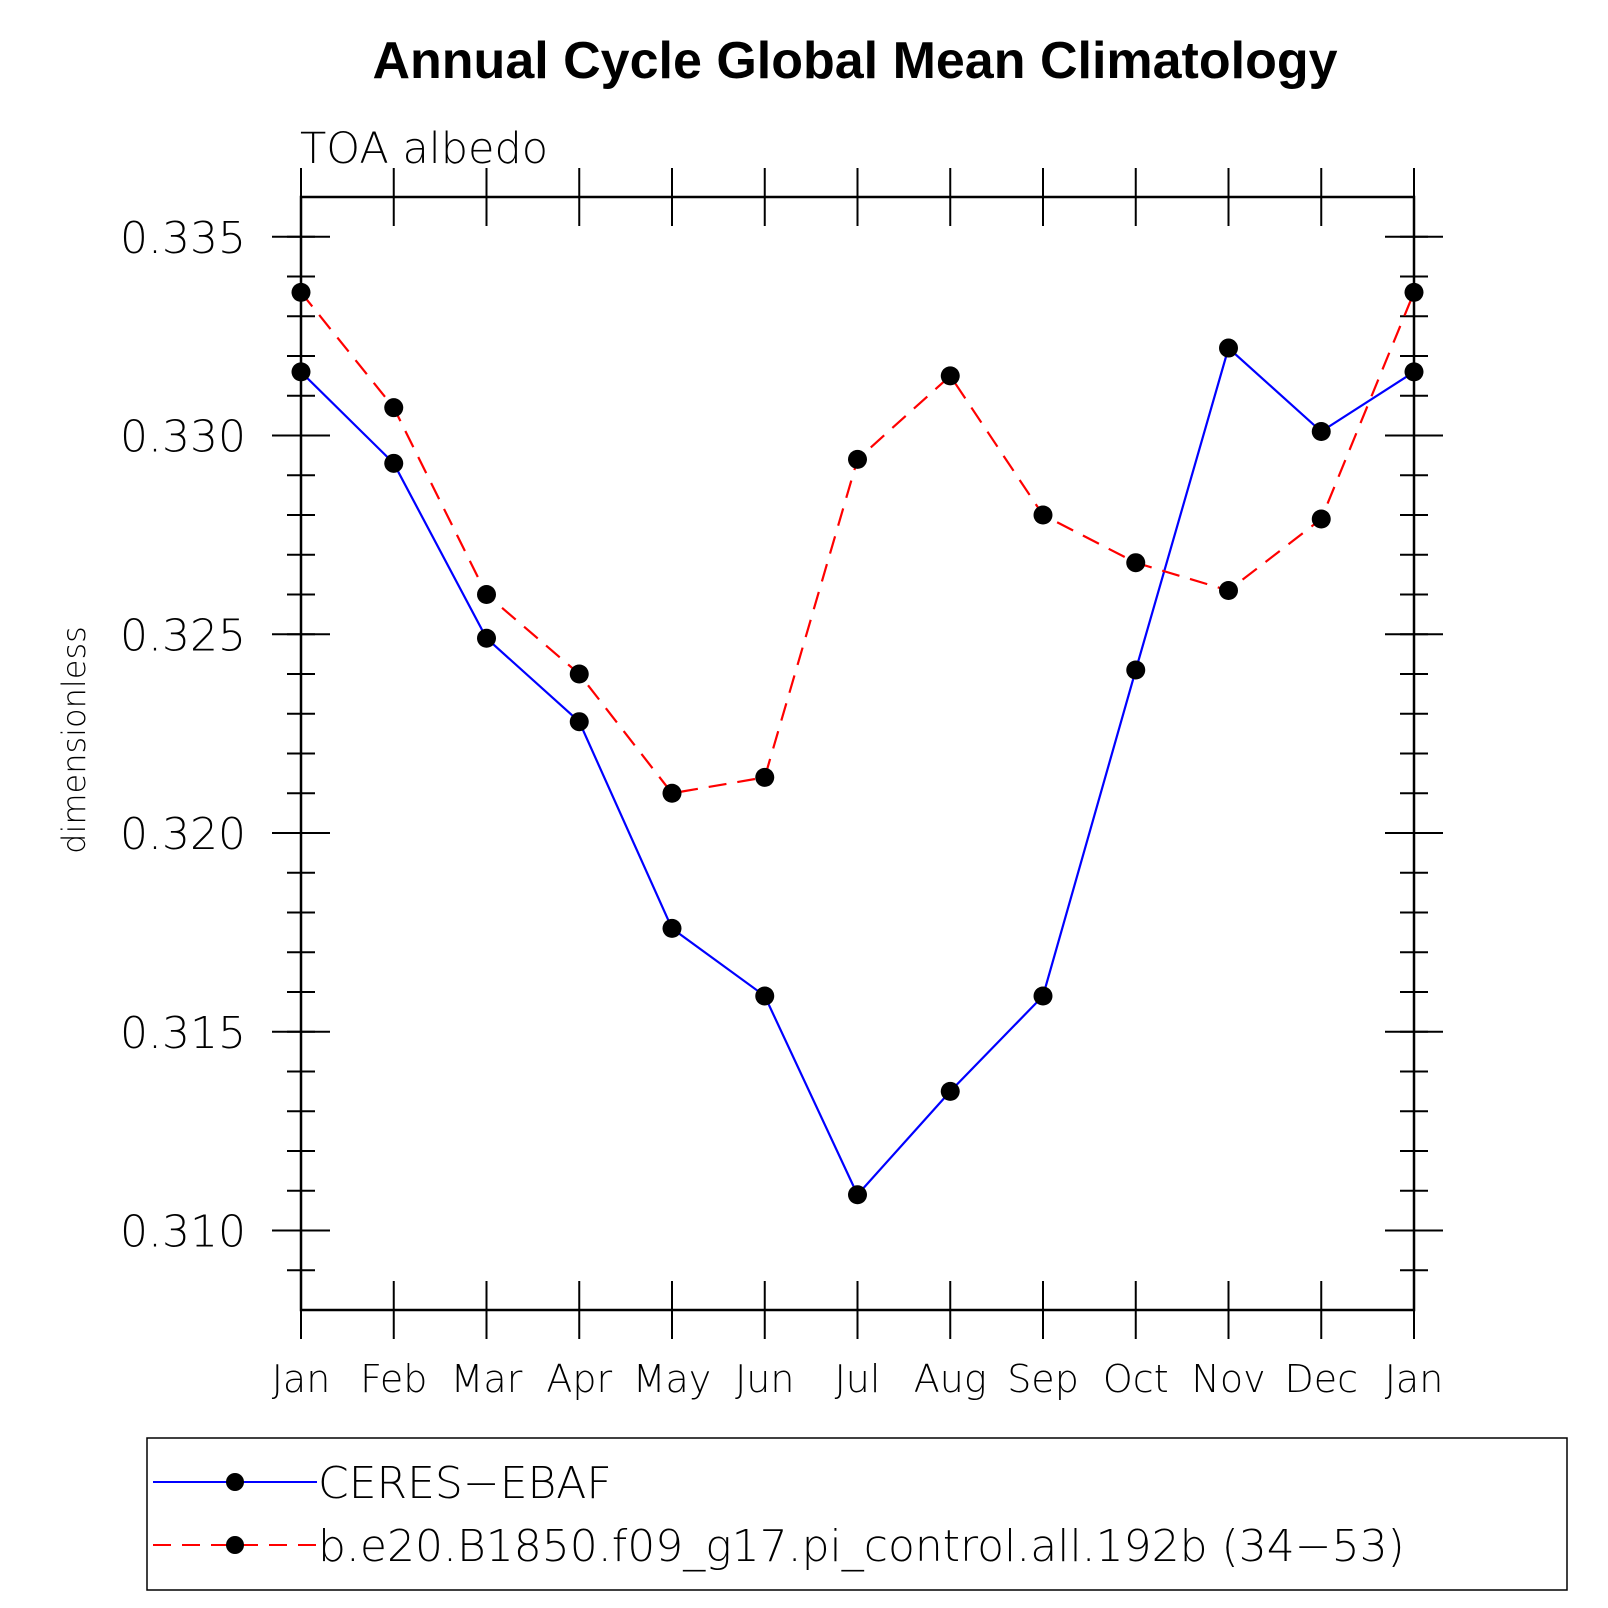 The width and height of the screenshot is (1608, 1608). I want to click on legend-marker-ceres, so click(235, 1482).